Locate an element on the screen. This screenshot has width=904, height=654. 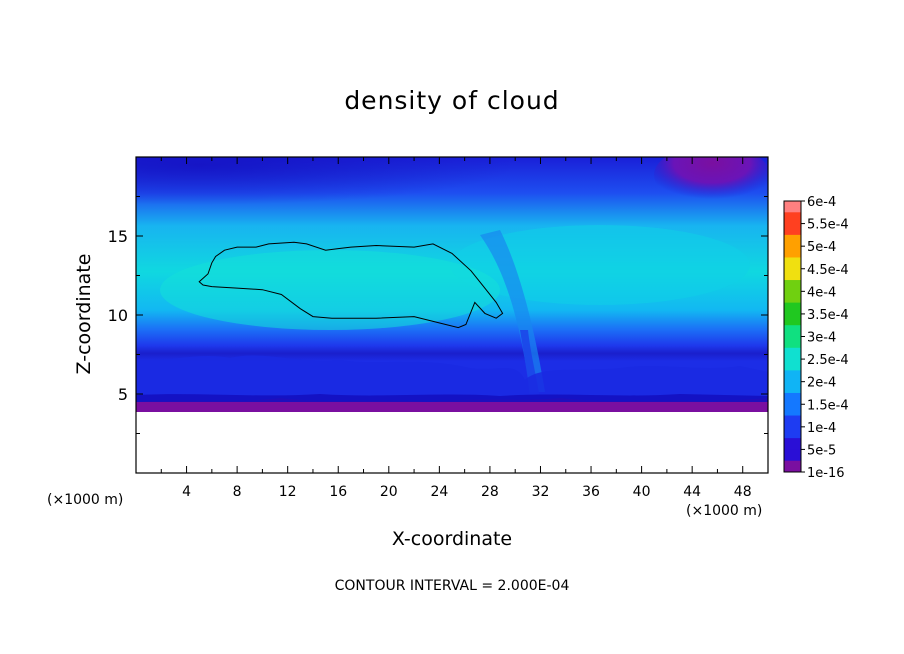
y-tick-label: 15 is located at coordinates (118, 236).